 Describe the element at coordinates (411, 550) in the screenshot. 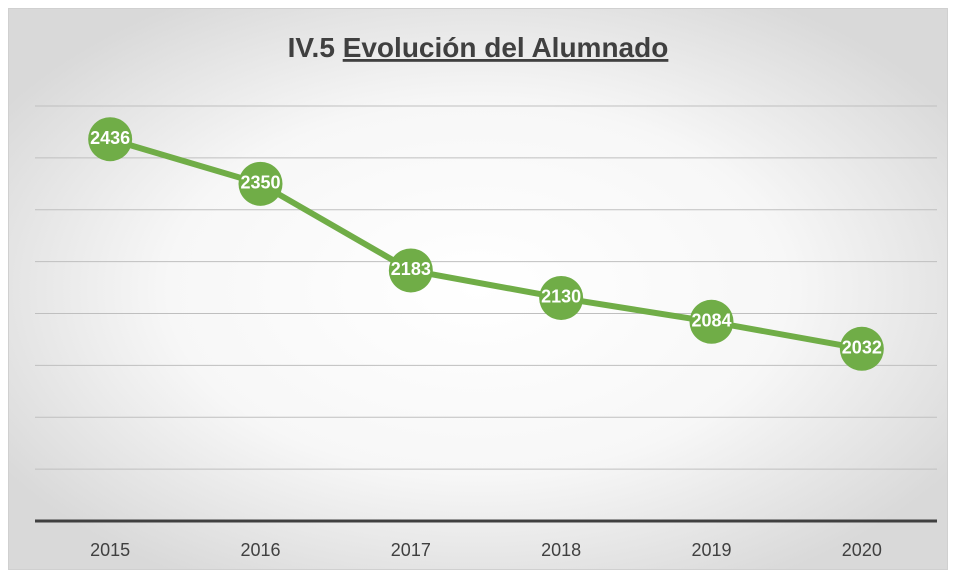

I see `x-tick-label: 2017` at that location.